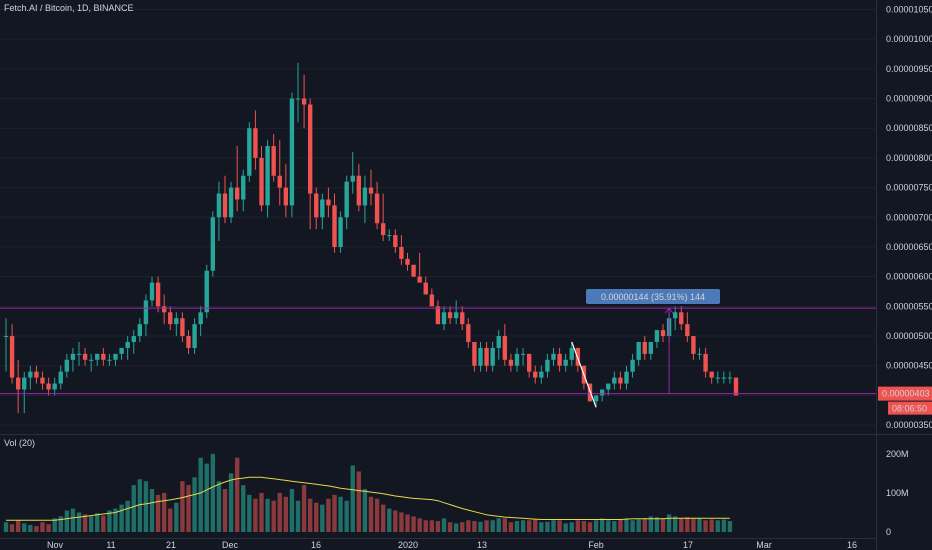  Describe the element at coordinates (653, 297) in the screenshot. I see `measure-label: 0.00000144 (35.91%) 144` at that location.